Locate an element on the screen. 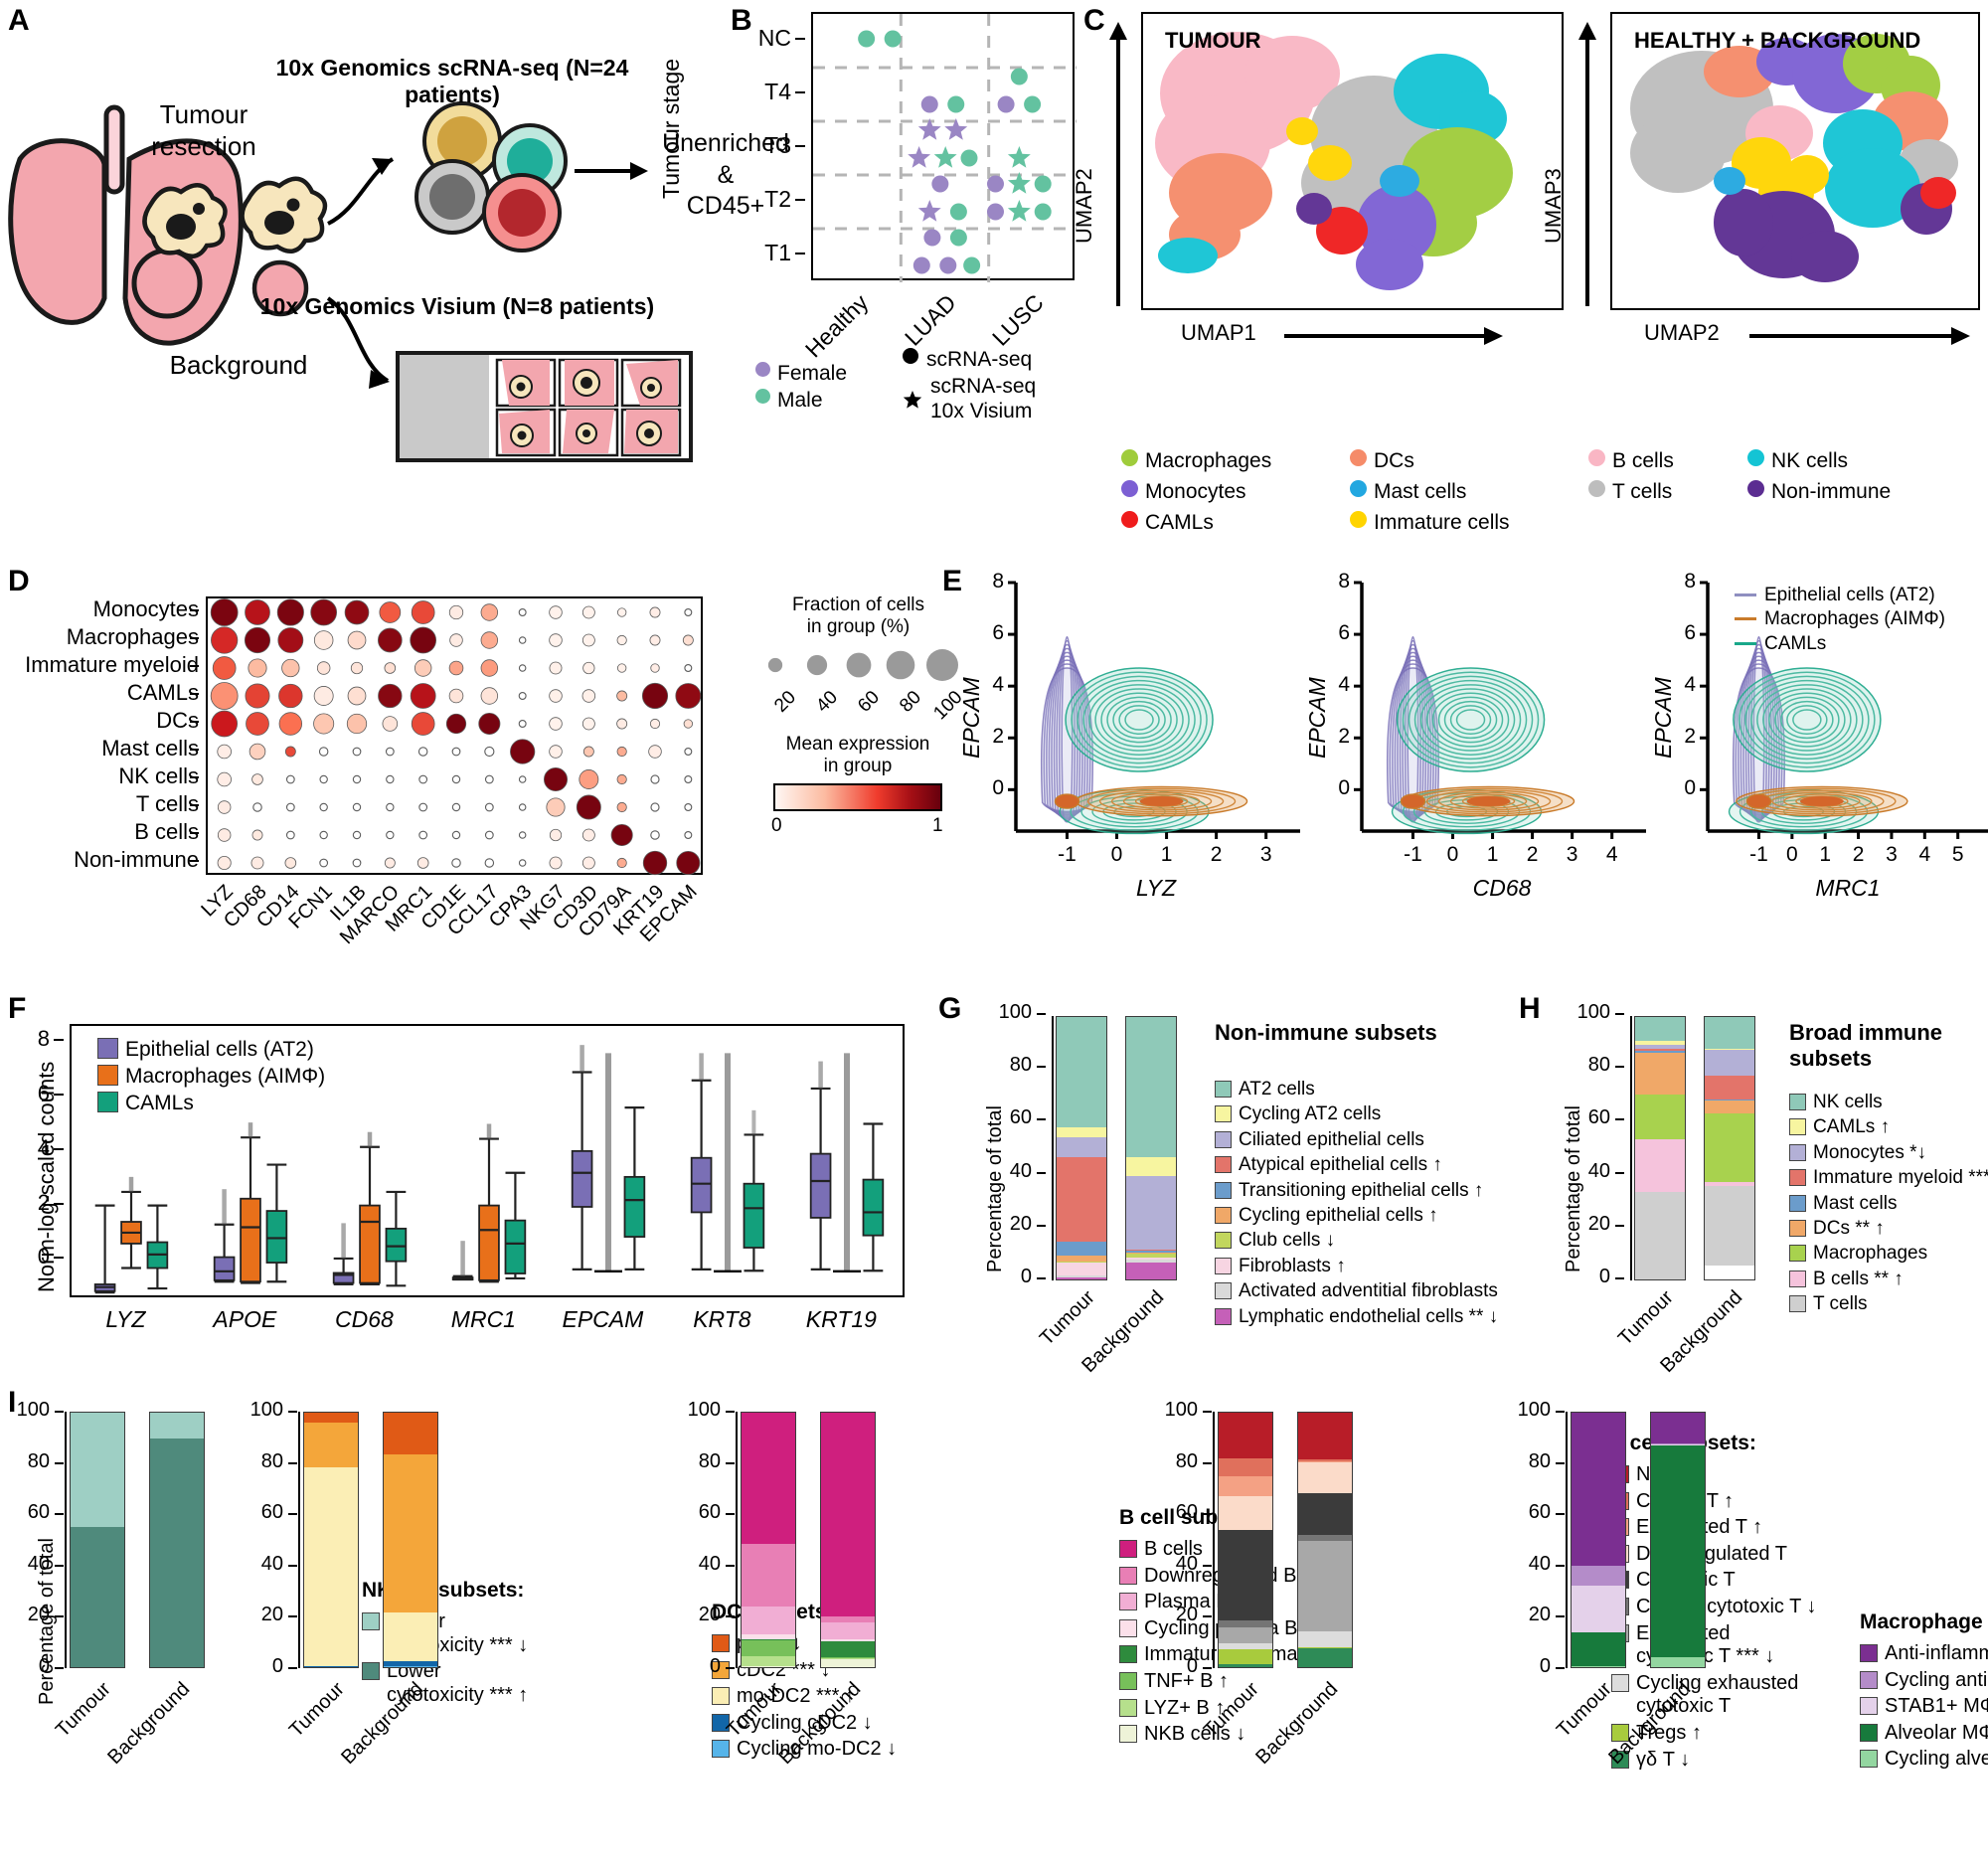 The image size is (1988, 1863). panel-f-outlier-strip is located at coordinates (847, 1163).